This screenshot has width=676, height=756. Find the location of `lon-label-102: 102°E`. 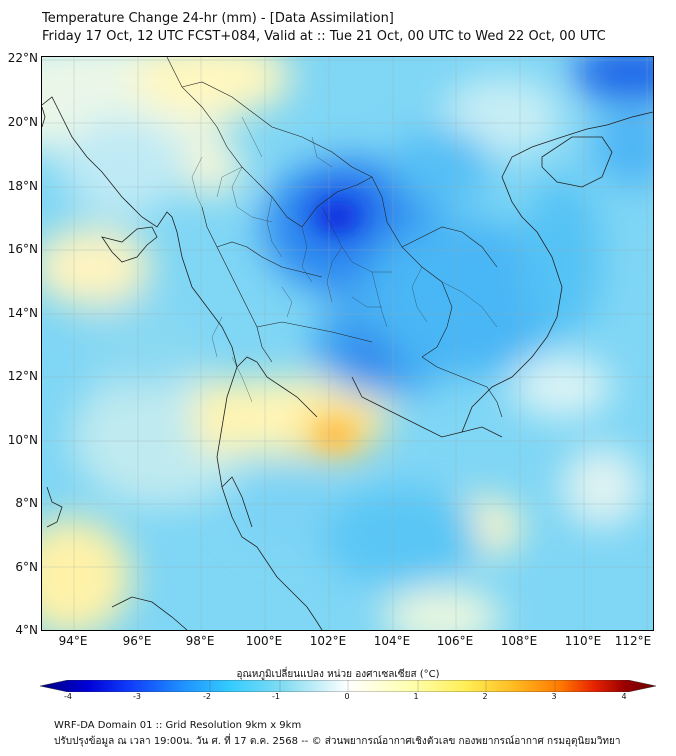

lon-label-102: 102°E is located at coordinates (328, 641).